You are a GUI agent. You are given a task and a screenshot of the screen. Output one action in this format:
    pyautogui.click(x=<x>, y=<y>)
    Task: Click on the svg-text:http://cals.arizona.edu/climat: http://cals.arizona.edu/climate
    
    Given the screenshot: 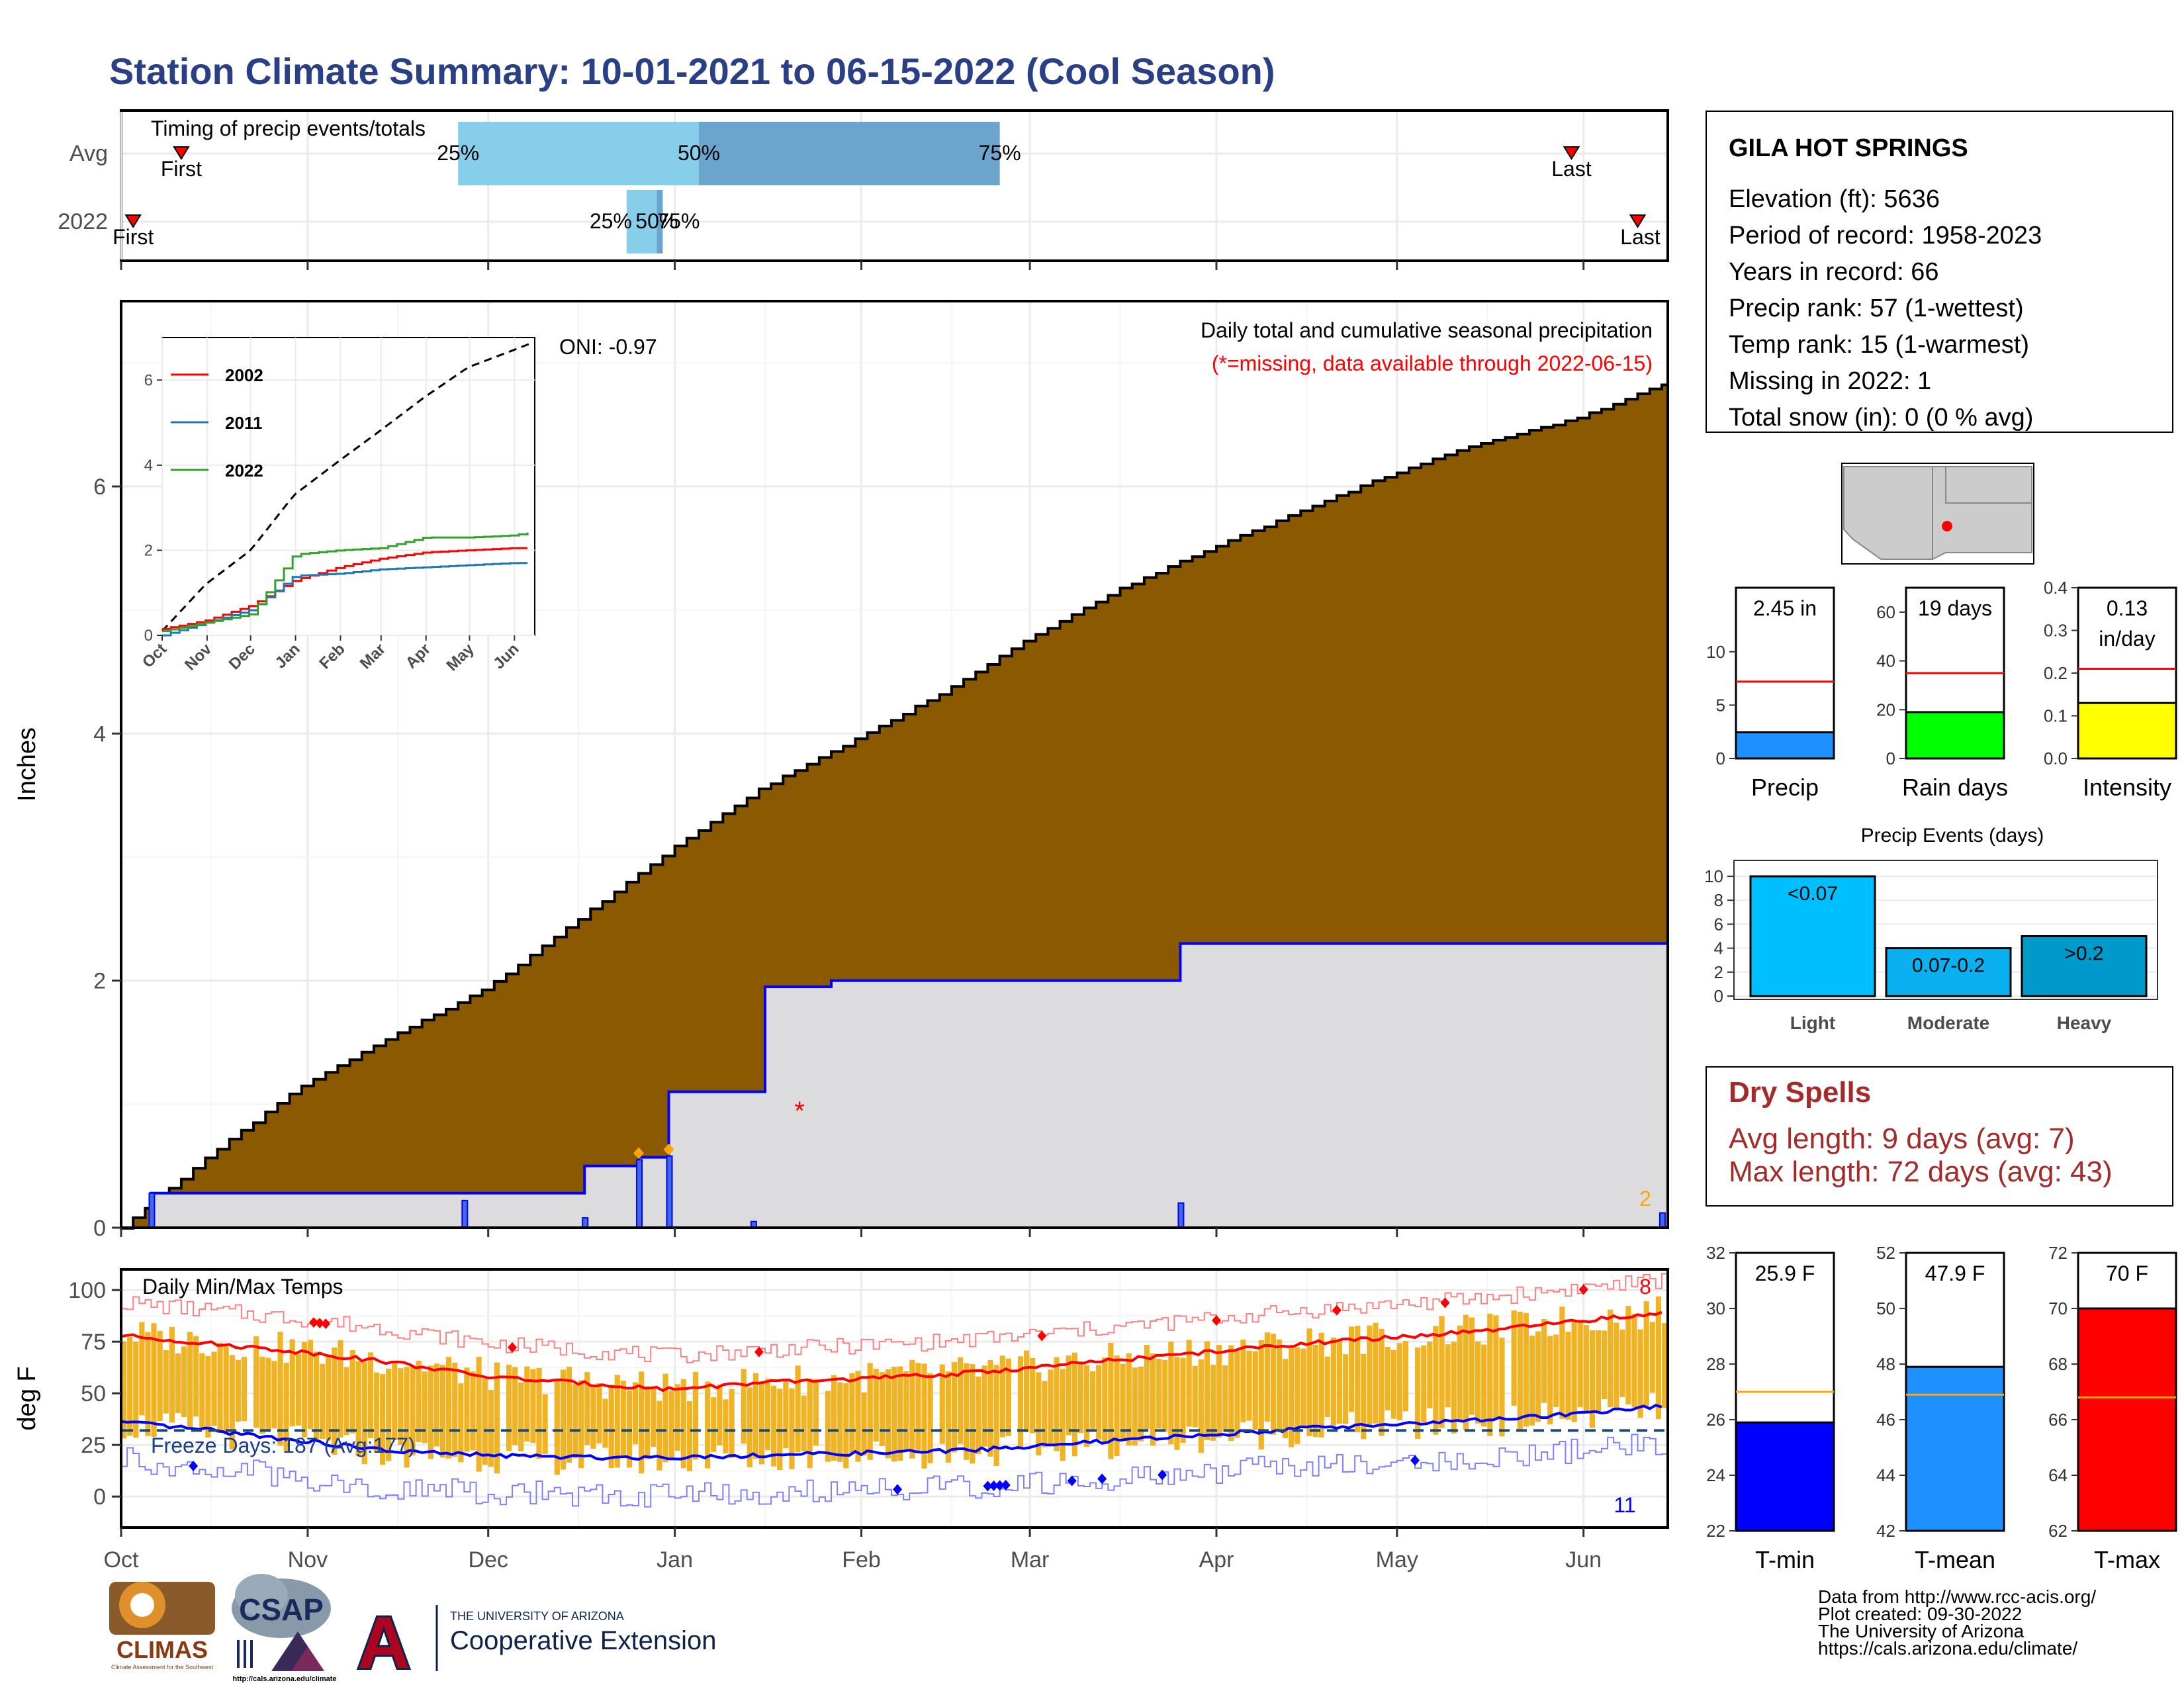 What is the action you would take?
    pyautogui.click(x=284, y=1679)
    